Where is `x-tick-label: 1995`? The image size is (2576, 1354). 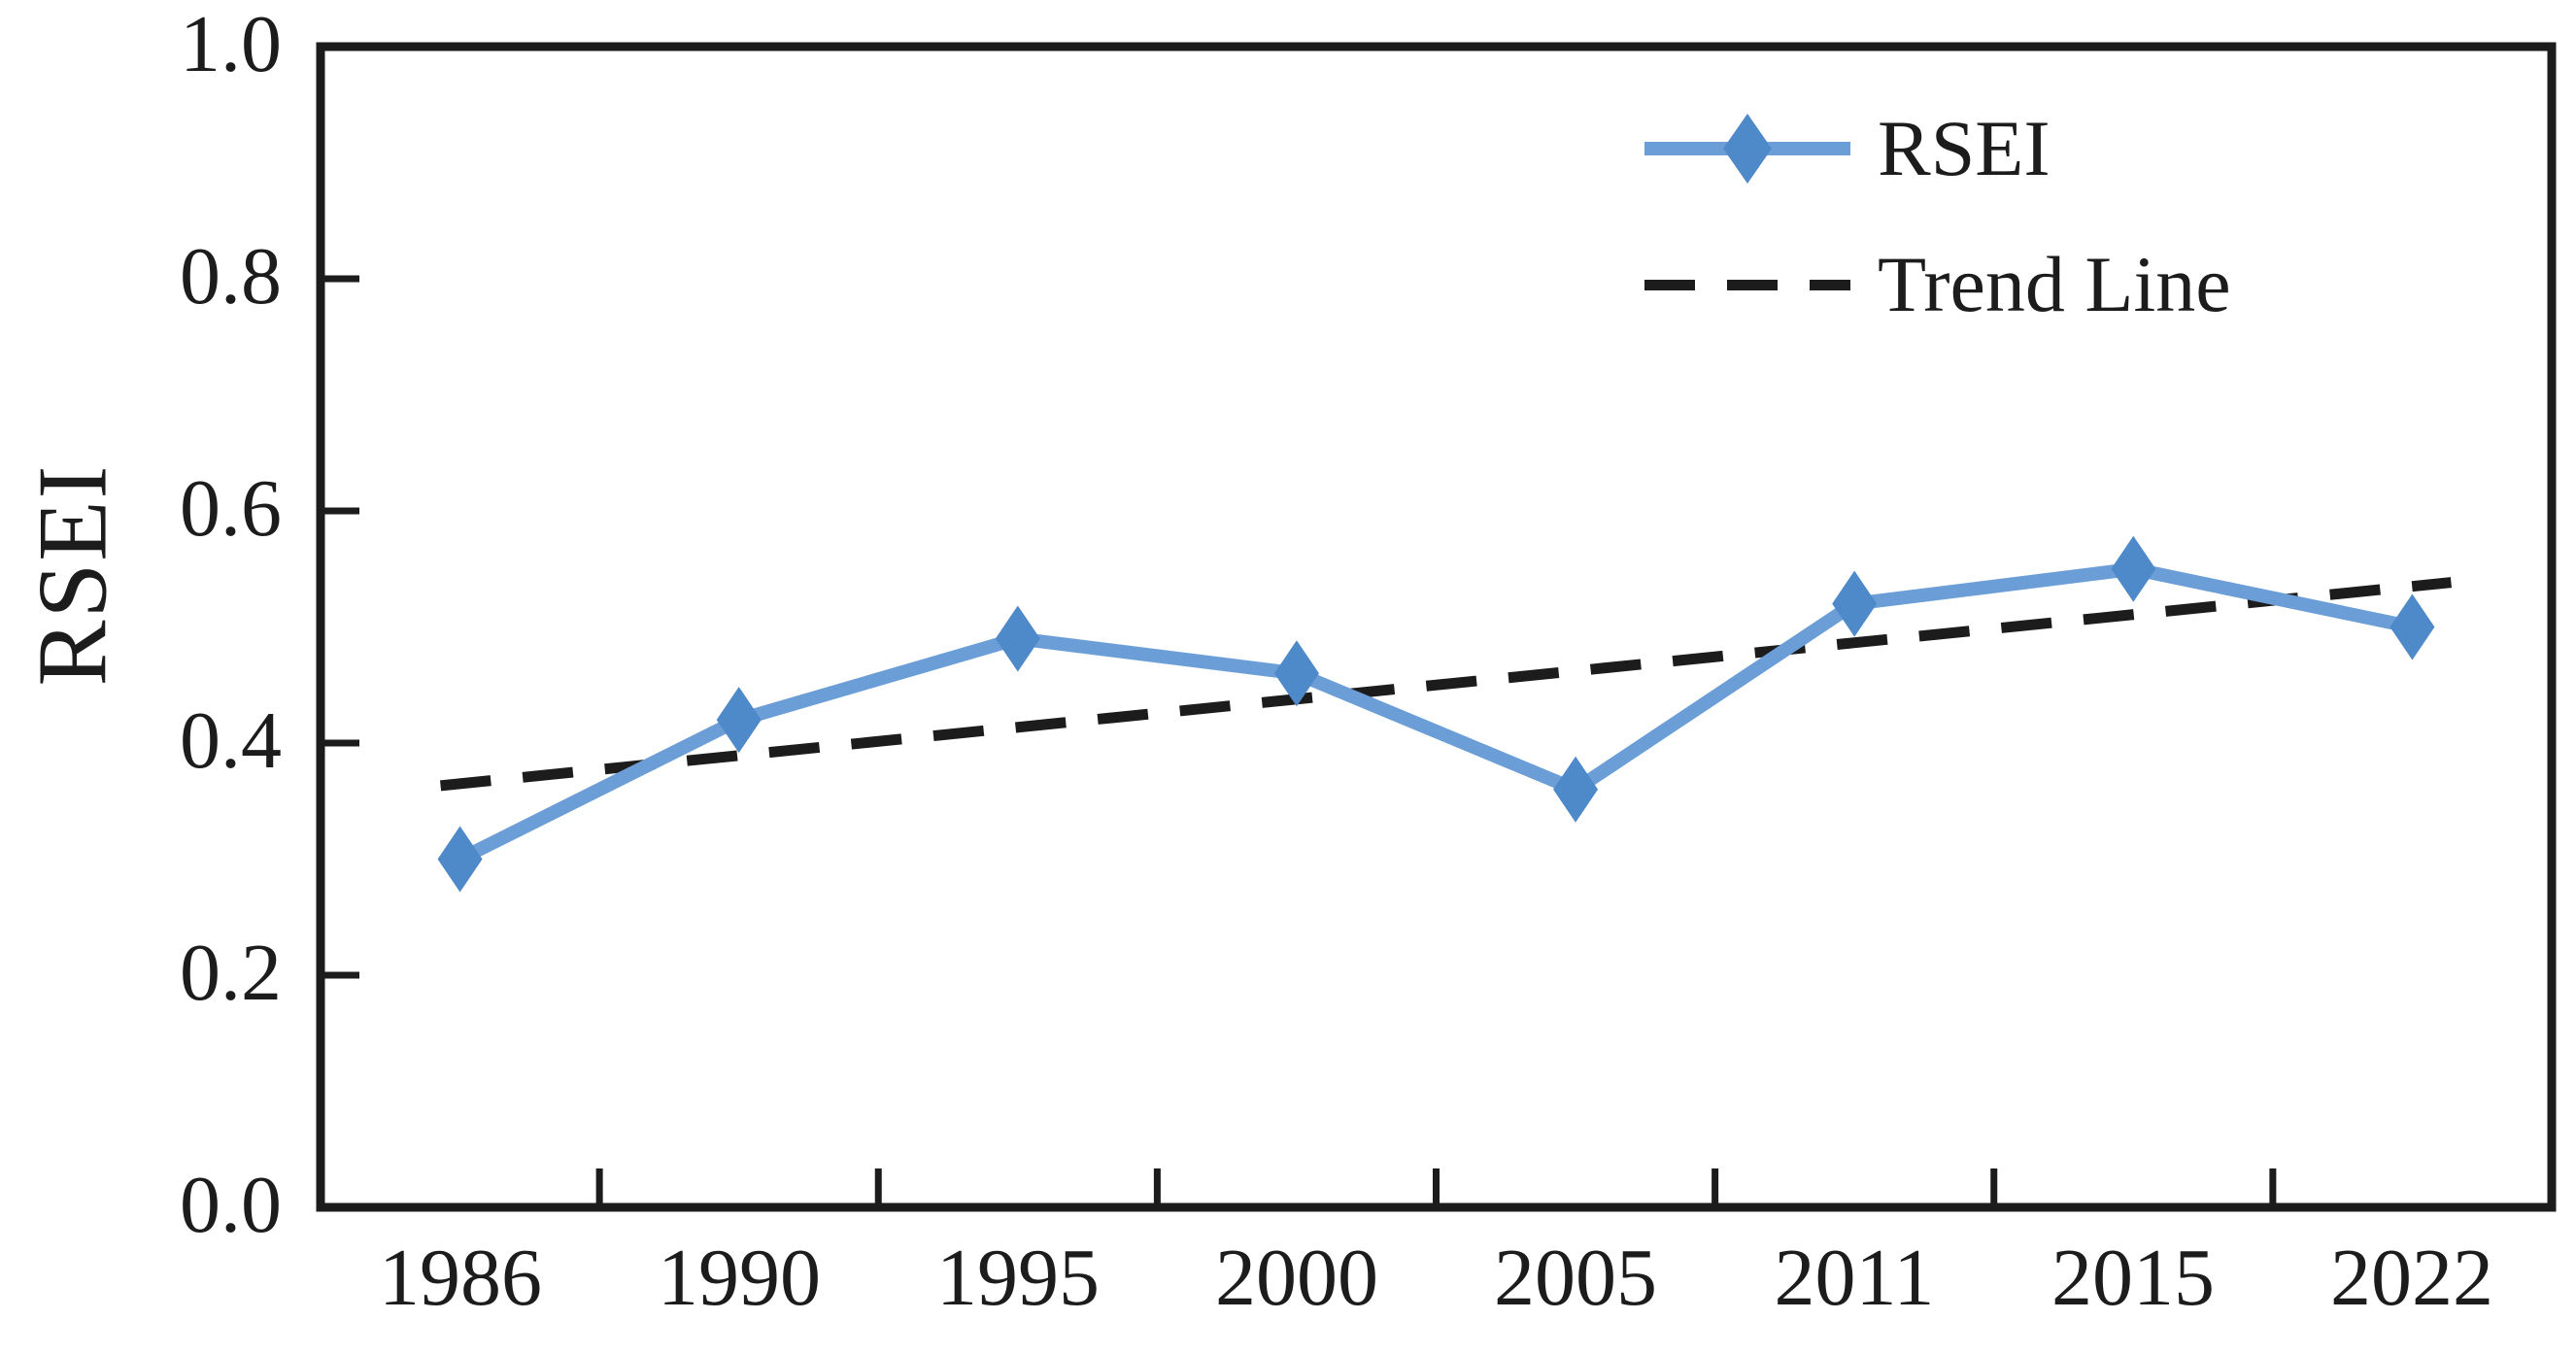
x-tick-label: 1995 is located at coordinates (1018, 1278).